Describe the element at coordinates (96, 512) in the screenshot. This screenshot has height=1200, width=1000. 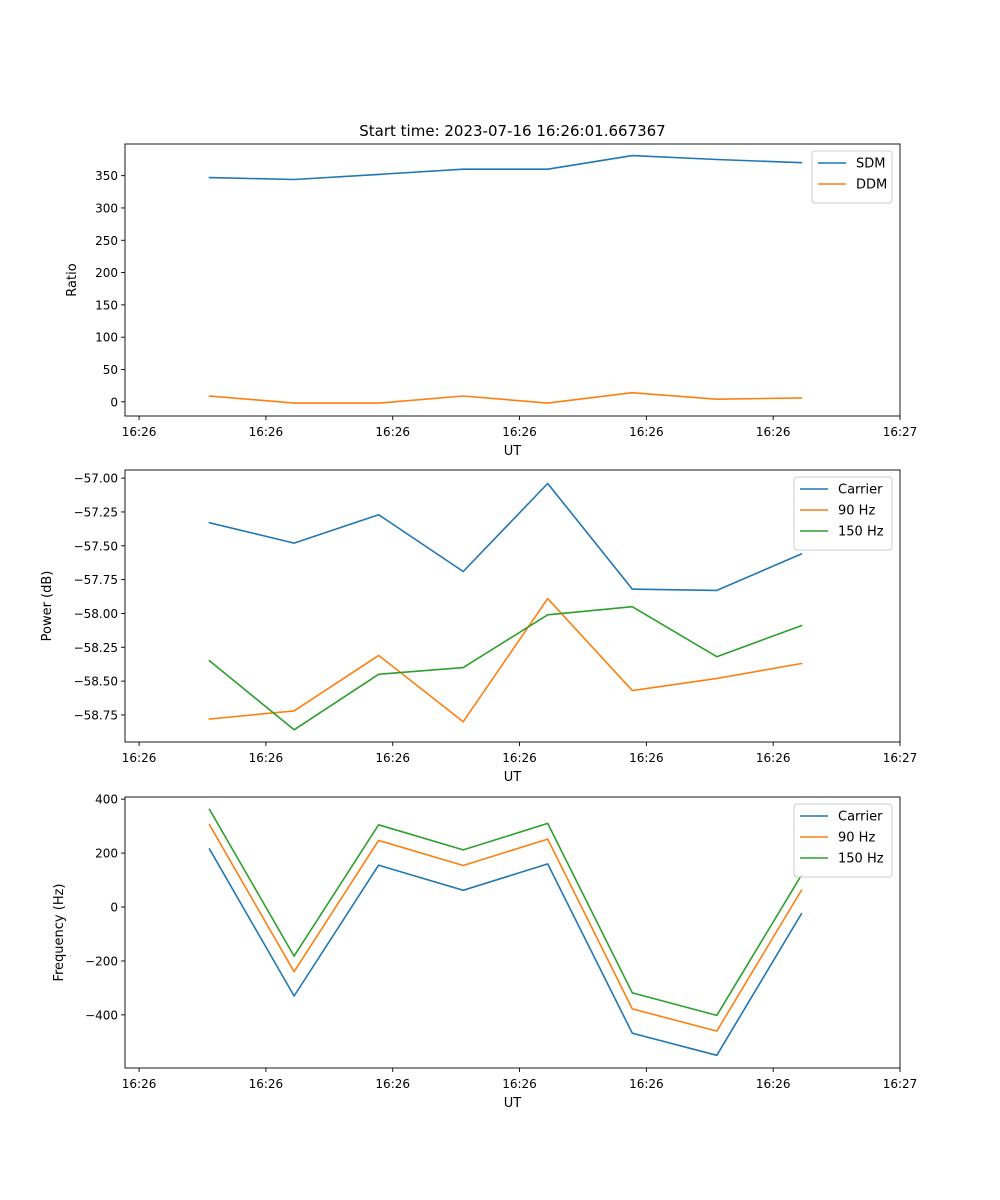
I see `y-tick-label: −57.25` at that location.